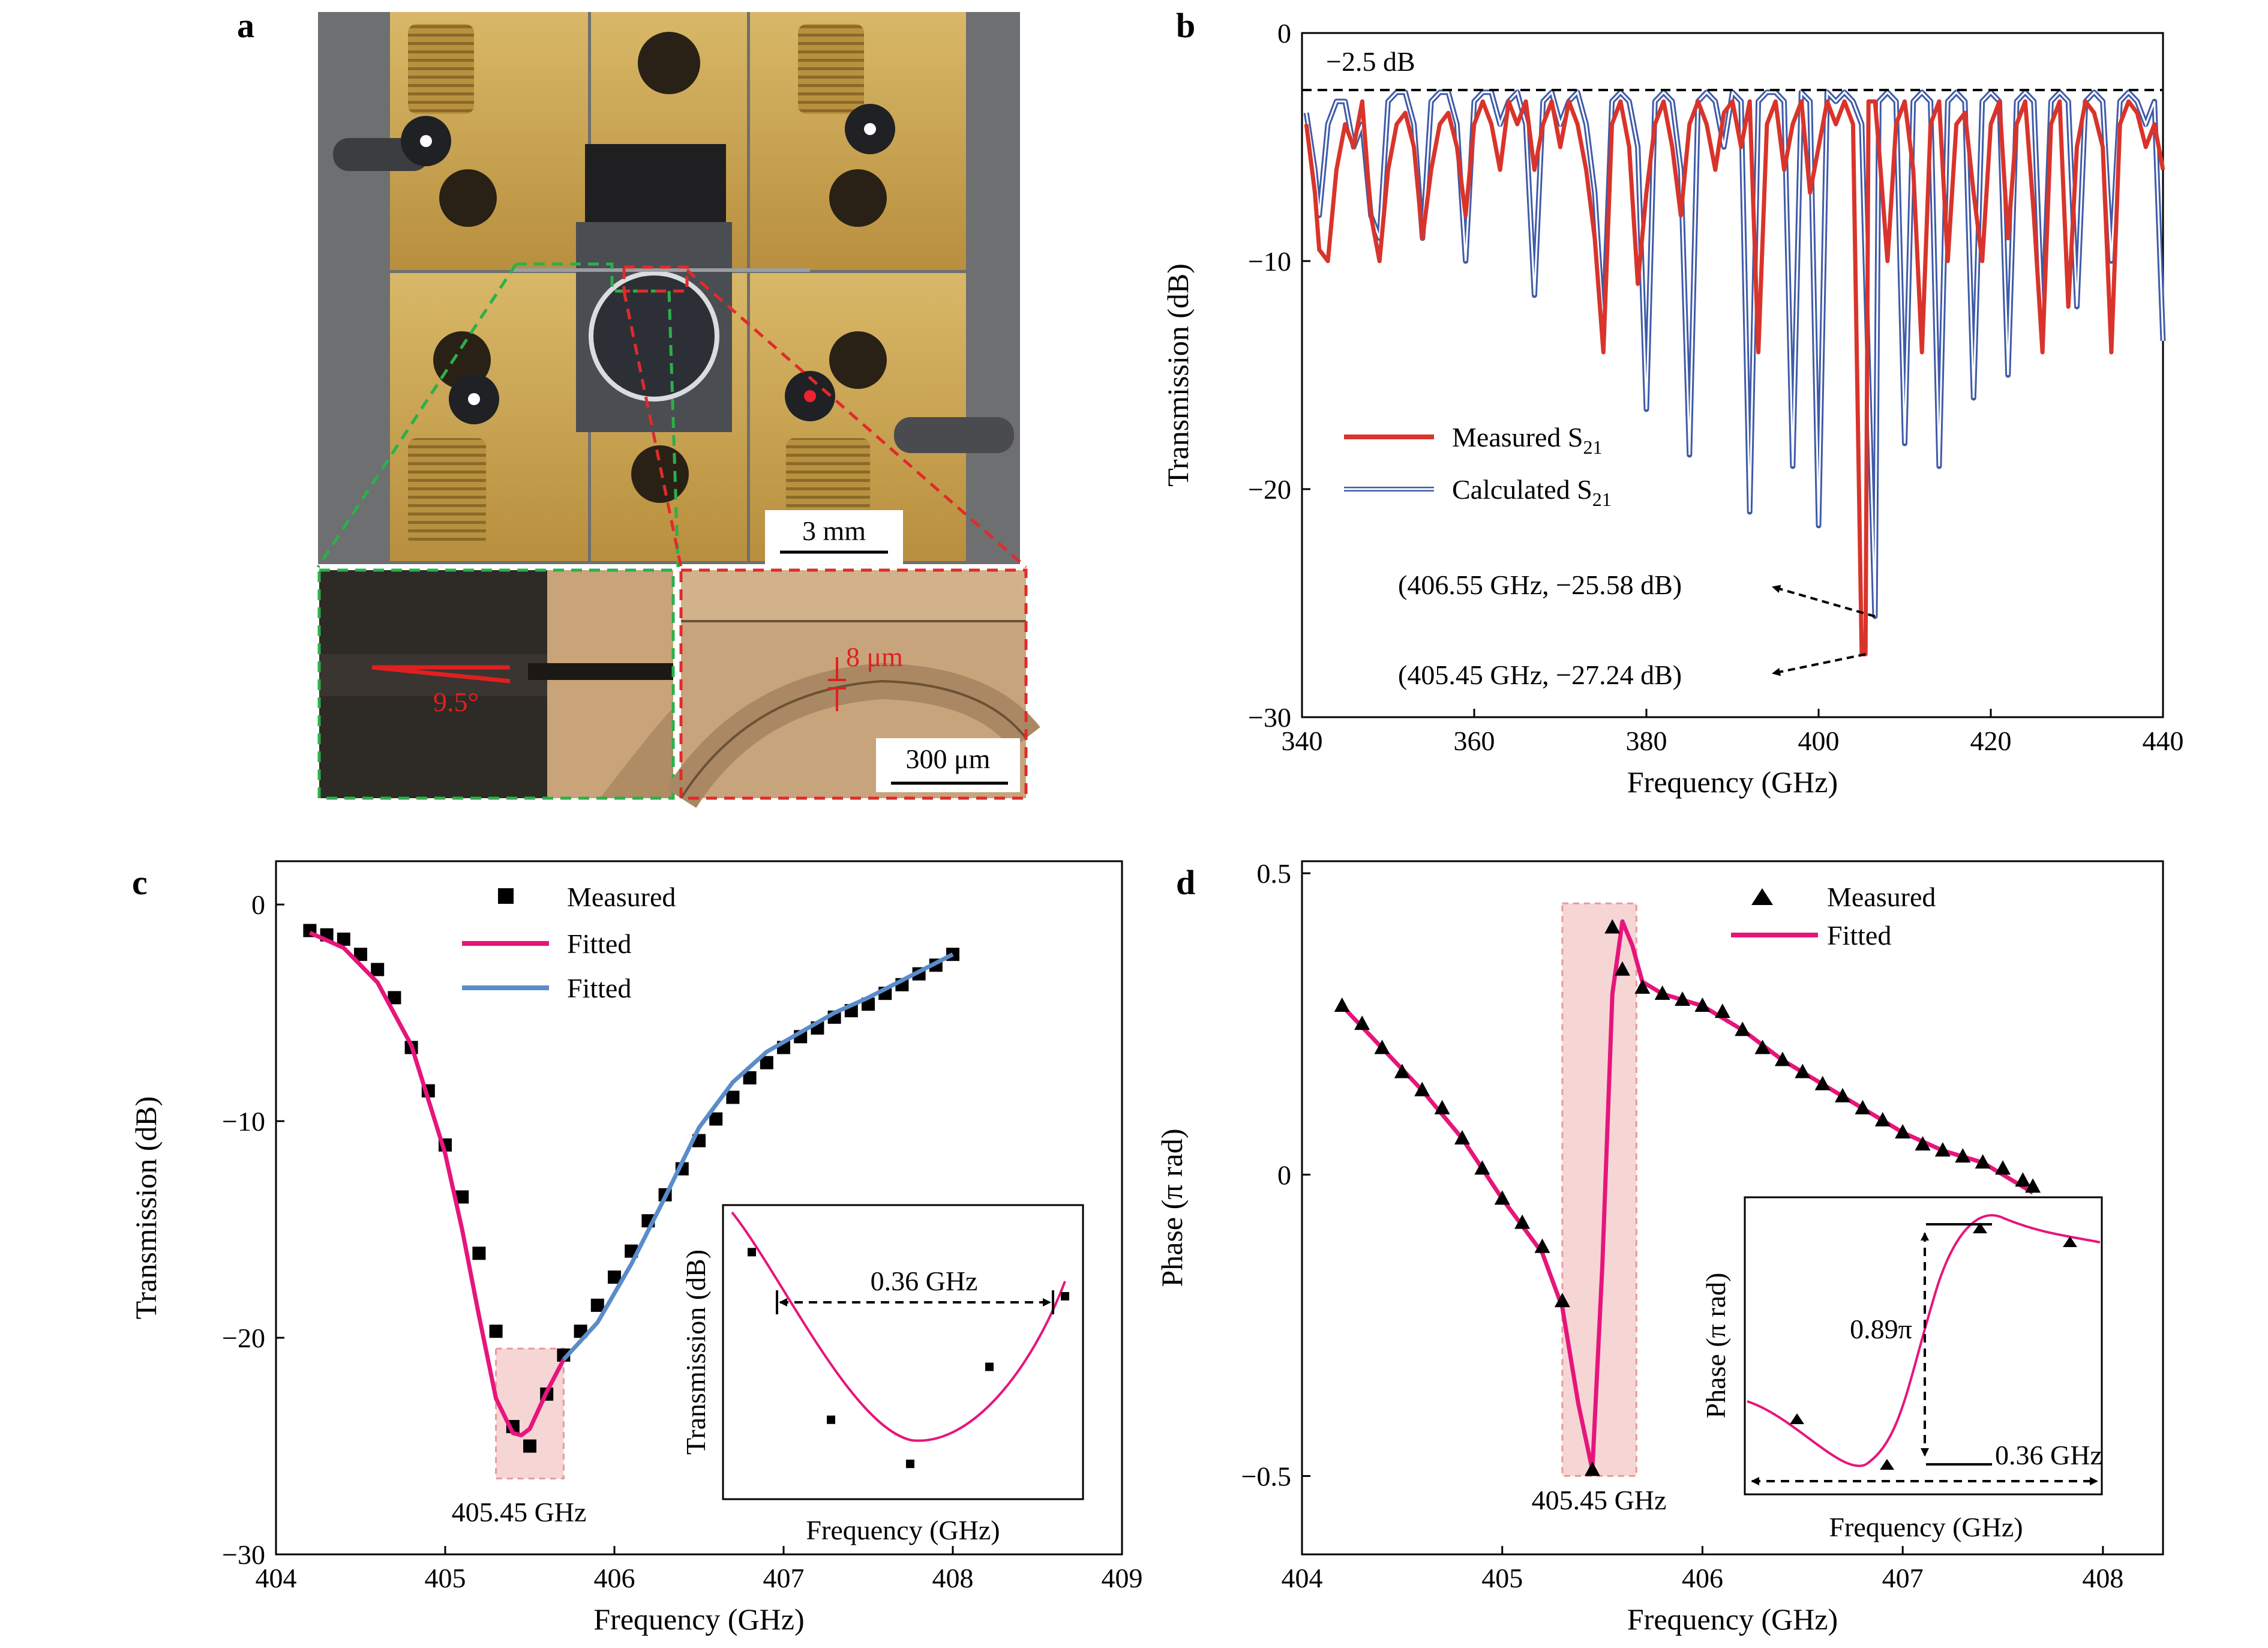 Image resolution: width=2268 pixels, height=1648 pixels. Describe the element at coordinates (1599, 1500) in the screenshot. I see `highlight-label-d: 405.45 GHz` at that location.